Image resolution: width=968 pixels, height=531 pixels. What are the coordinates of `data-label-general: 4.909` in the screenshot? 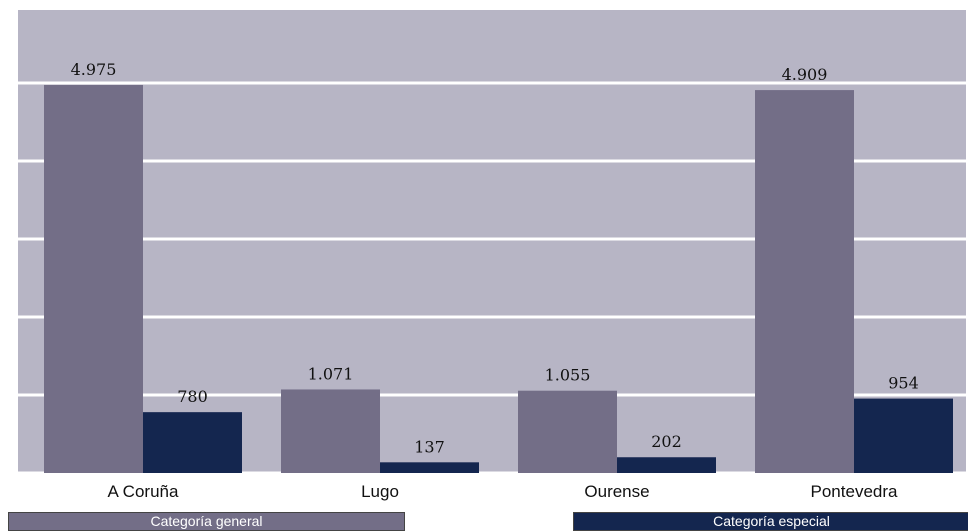 It's located at (805, 74).